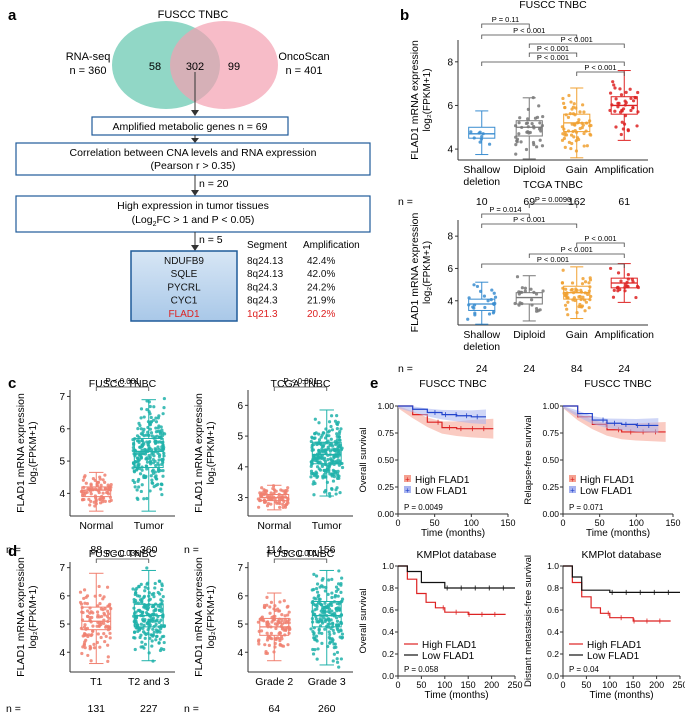  I want to click on significance-bracket, so click(553, 205).